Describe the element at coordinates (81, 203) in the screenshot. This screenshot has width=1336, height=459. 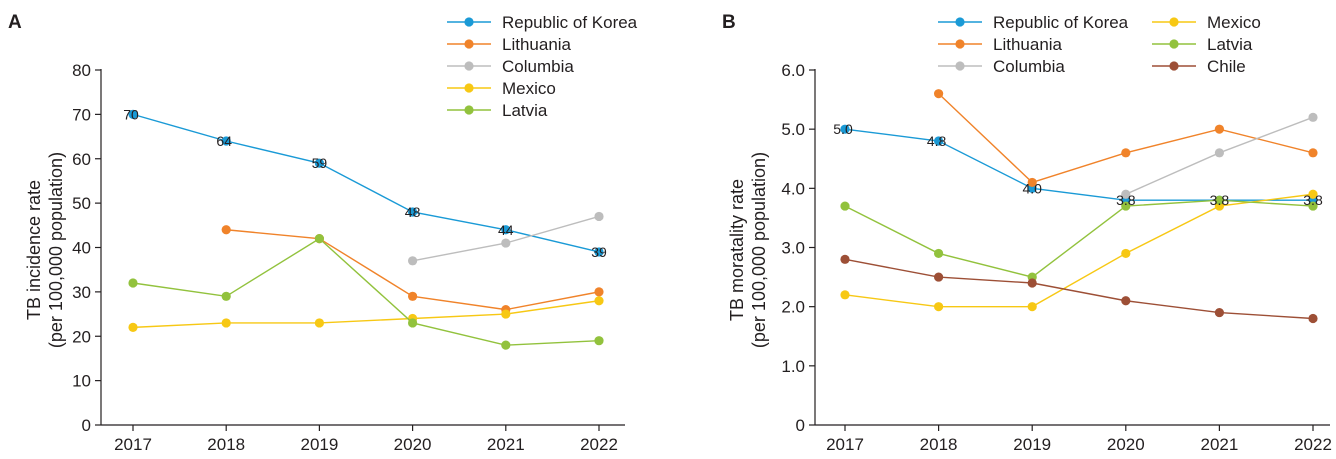
I see `y-tick-label: 50` at that location.